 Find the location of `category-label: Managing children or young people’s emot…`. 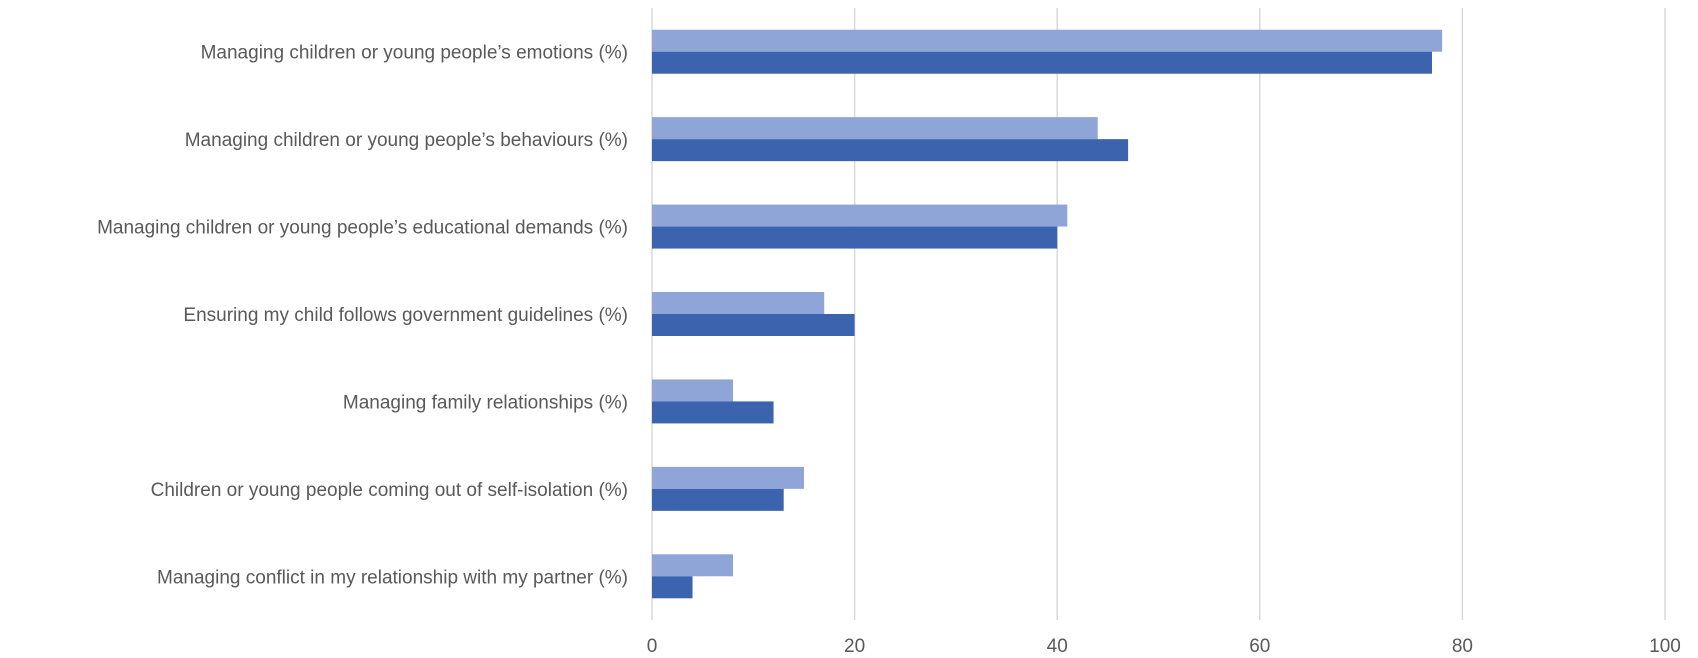

category-label: Managing children or young people’s emot… is located at coordinates (414, 53).